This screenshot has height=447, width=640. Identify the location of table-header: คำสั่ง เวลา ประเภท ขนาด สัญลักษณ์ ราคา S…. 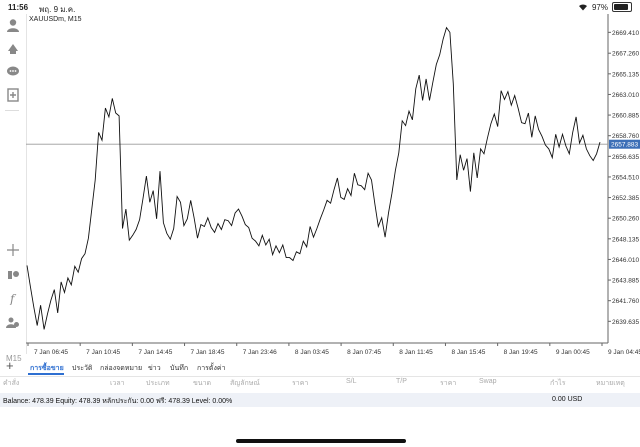
(320, 384).